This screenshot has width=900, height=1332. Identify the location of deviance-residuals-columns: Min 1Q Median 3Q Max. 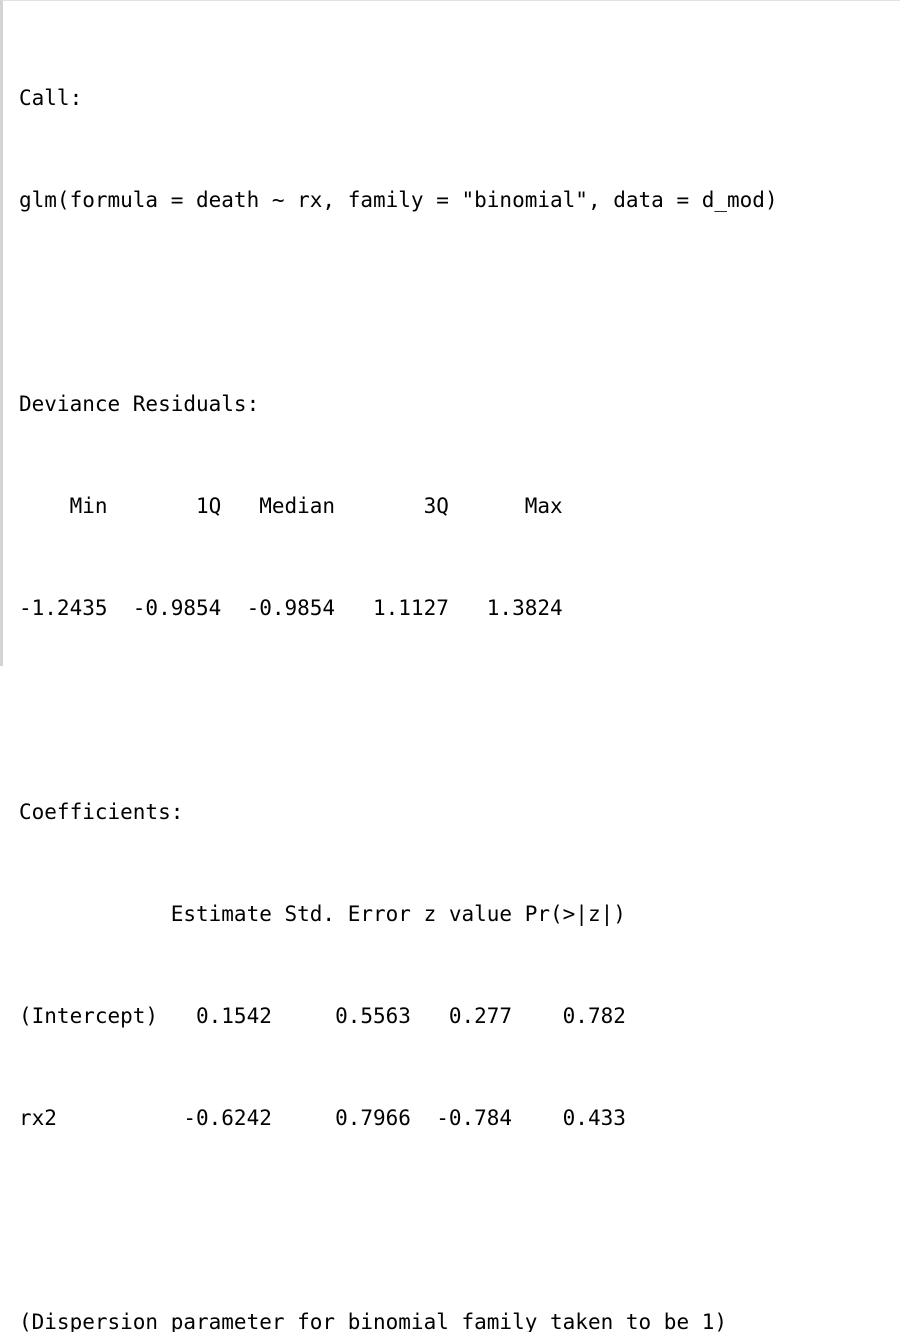
(303, 506).